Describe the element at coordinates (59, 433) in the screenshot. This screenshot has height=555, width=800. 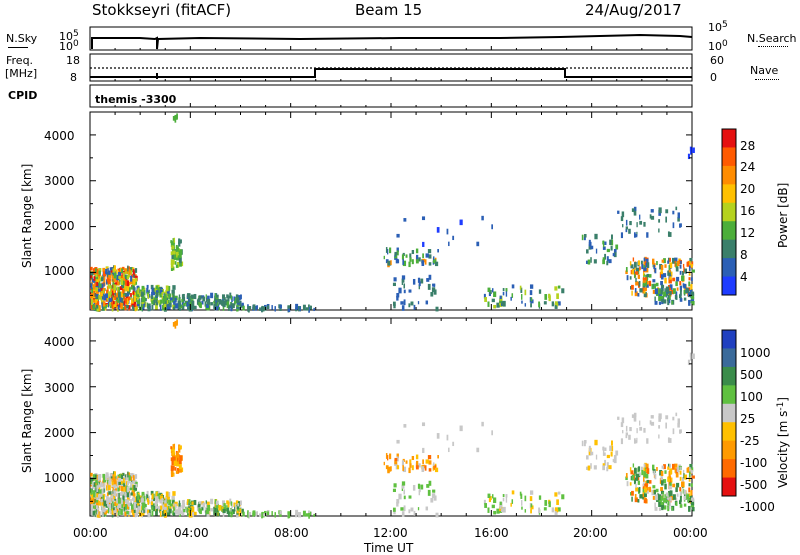
I see `vel-ytick-2000: 2000` at that location.